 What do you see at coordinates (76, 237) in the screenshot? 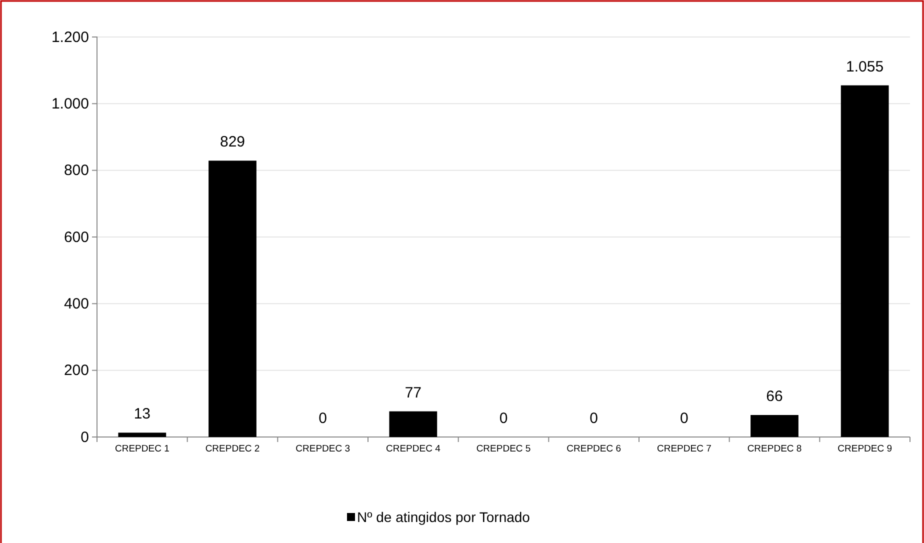
I see `y-tick-label: 600` at bounding box center [76, 237].